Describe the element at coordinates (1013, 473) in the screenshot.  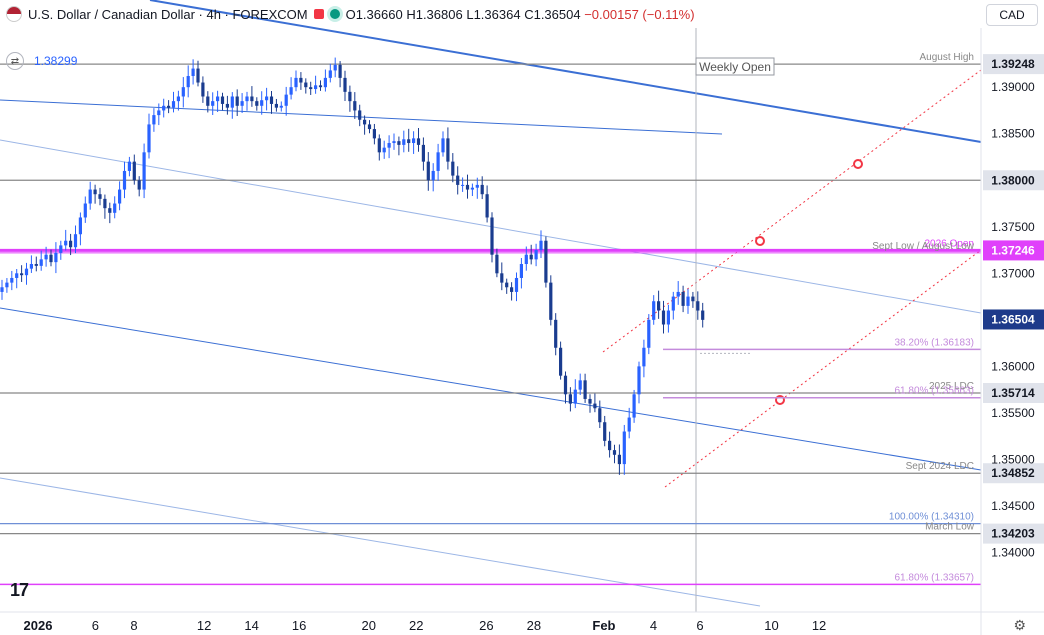
I see `axis-tag-7: 1.34852` at that location.